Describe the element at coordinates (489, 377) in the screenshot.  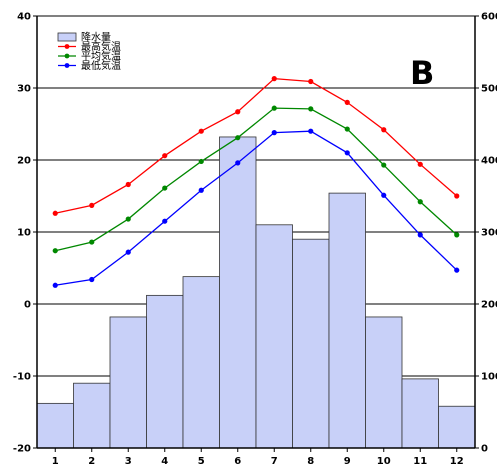
I see `right-tick-label: 100` at that location.